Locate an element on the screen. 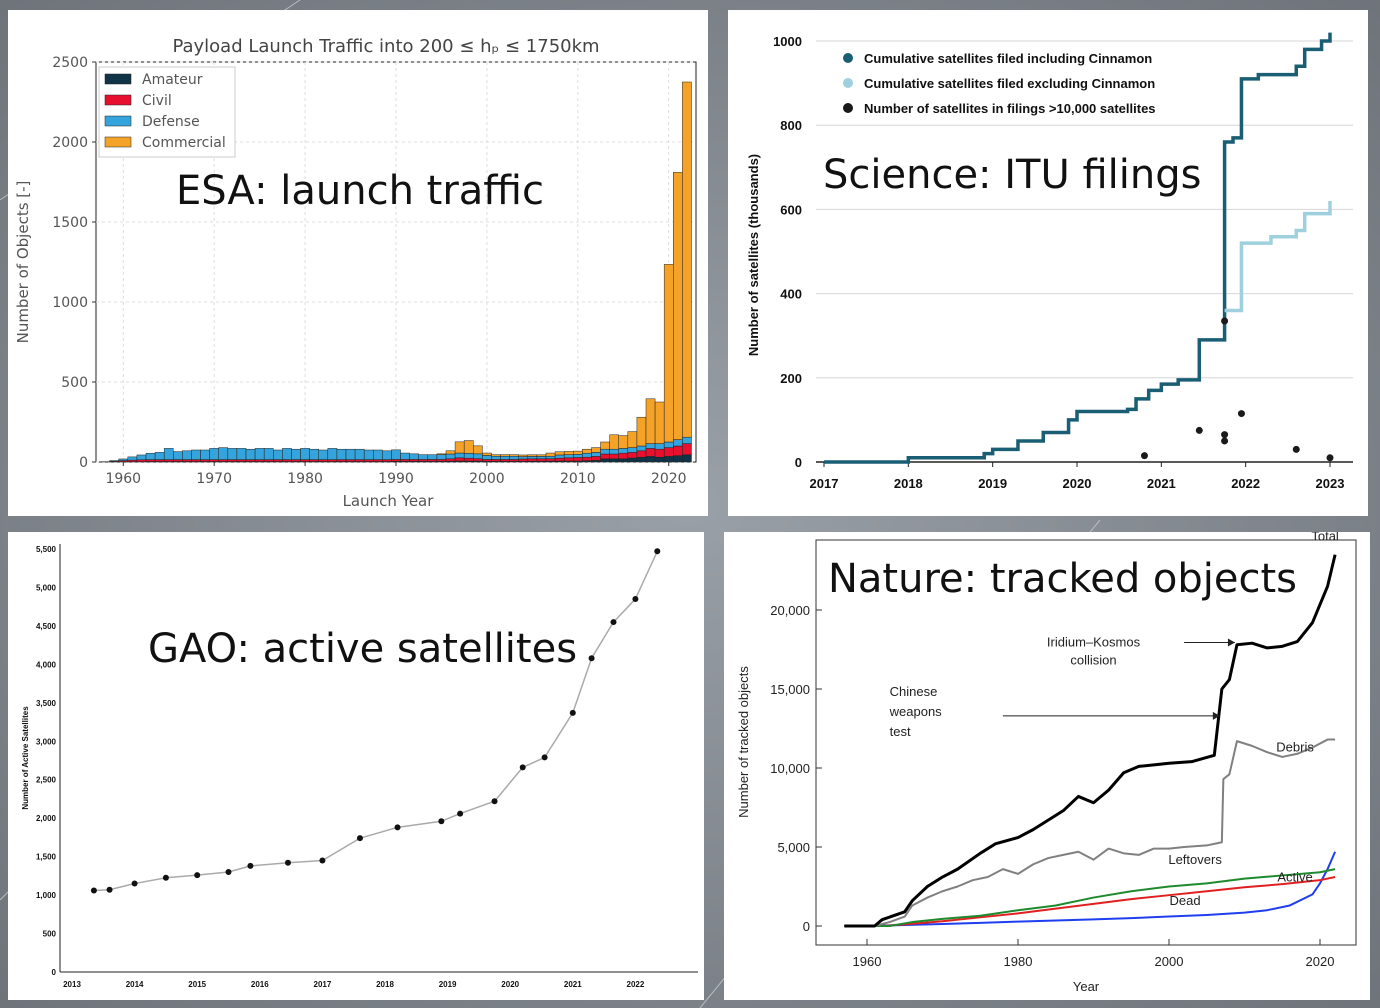  science-legend-marker is located at coordinates (848, 108).